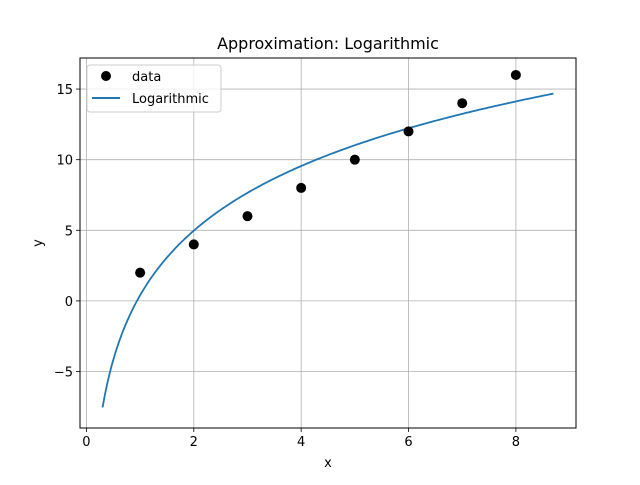 The height and width of the screenshot is (485, 640). Describe the element at coordinates (328, 43) in the screenshot. I see `chart-title: Approximation: Logarithmic` at that location.